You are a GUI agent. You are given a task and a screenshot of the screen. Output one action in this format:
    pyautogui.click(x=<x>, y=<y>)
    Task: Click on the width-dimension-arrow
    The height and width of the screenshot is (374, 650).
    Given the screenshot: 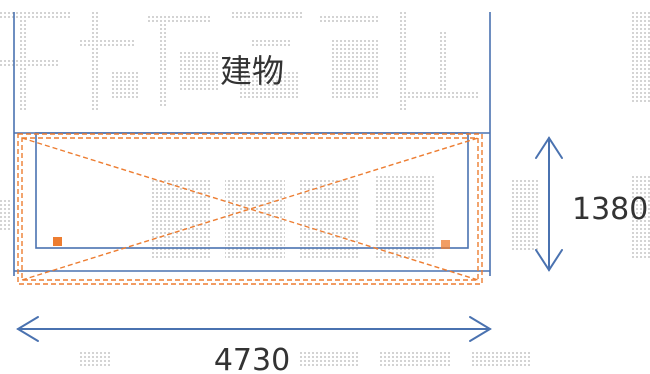 What is the action you would take?
    pyautogui.click(x=254, y=329)
    